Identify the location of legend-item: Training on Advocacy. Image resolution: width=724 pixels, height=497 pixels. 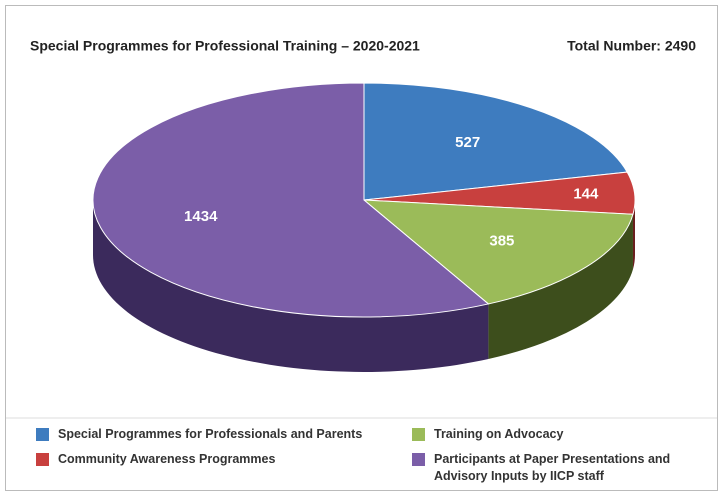
(557, 434).